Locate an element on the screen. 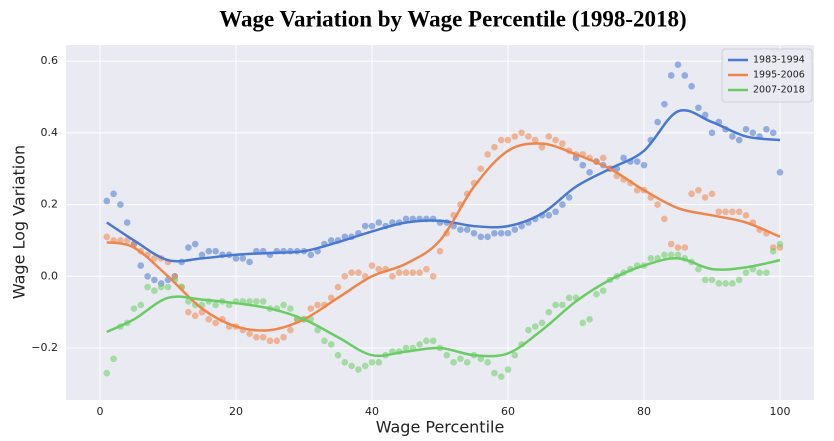 The height and width of the screenshot is (441, 834). x-tick-label: 100 is located at coordinates (780, 411).